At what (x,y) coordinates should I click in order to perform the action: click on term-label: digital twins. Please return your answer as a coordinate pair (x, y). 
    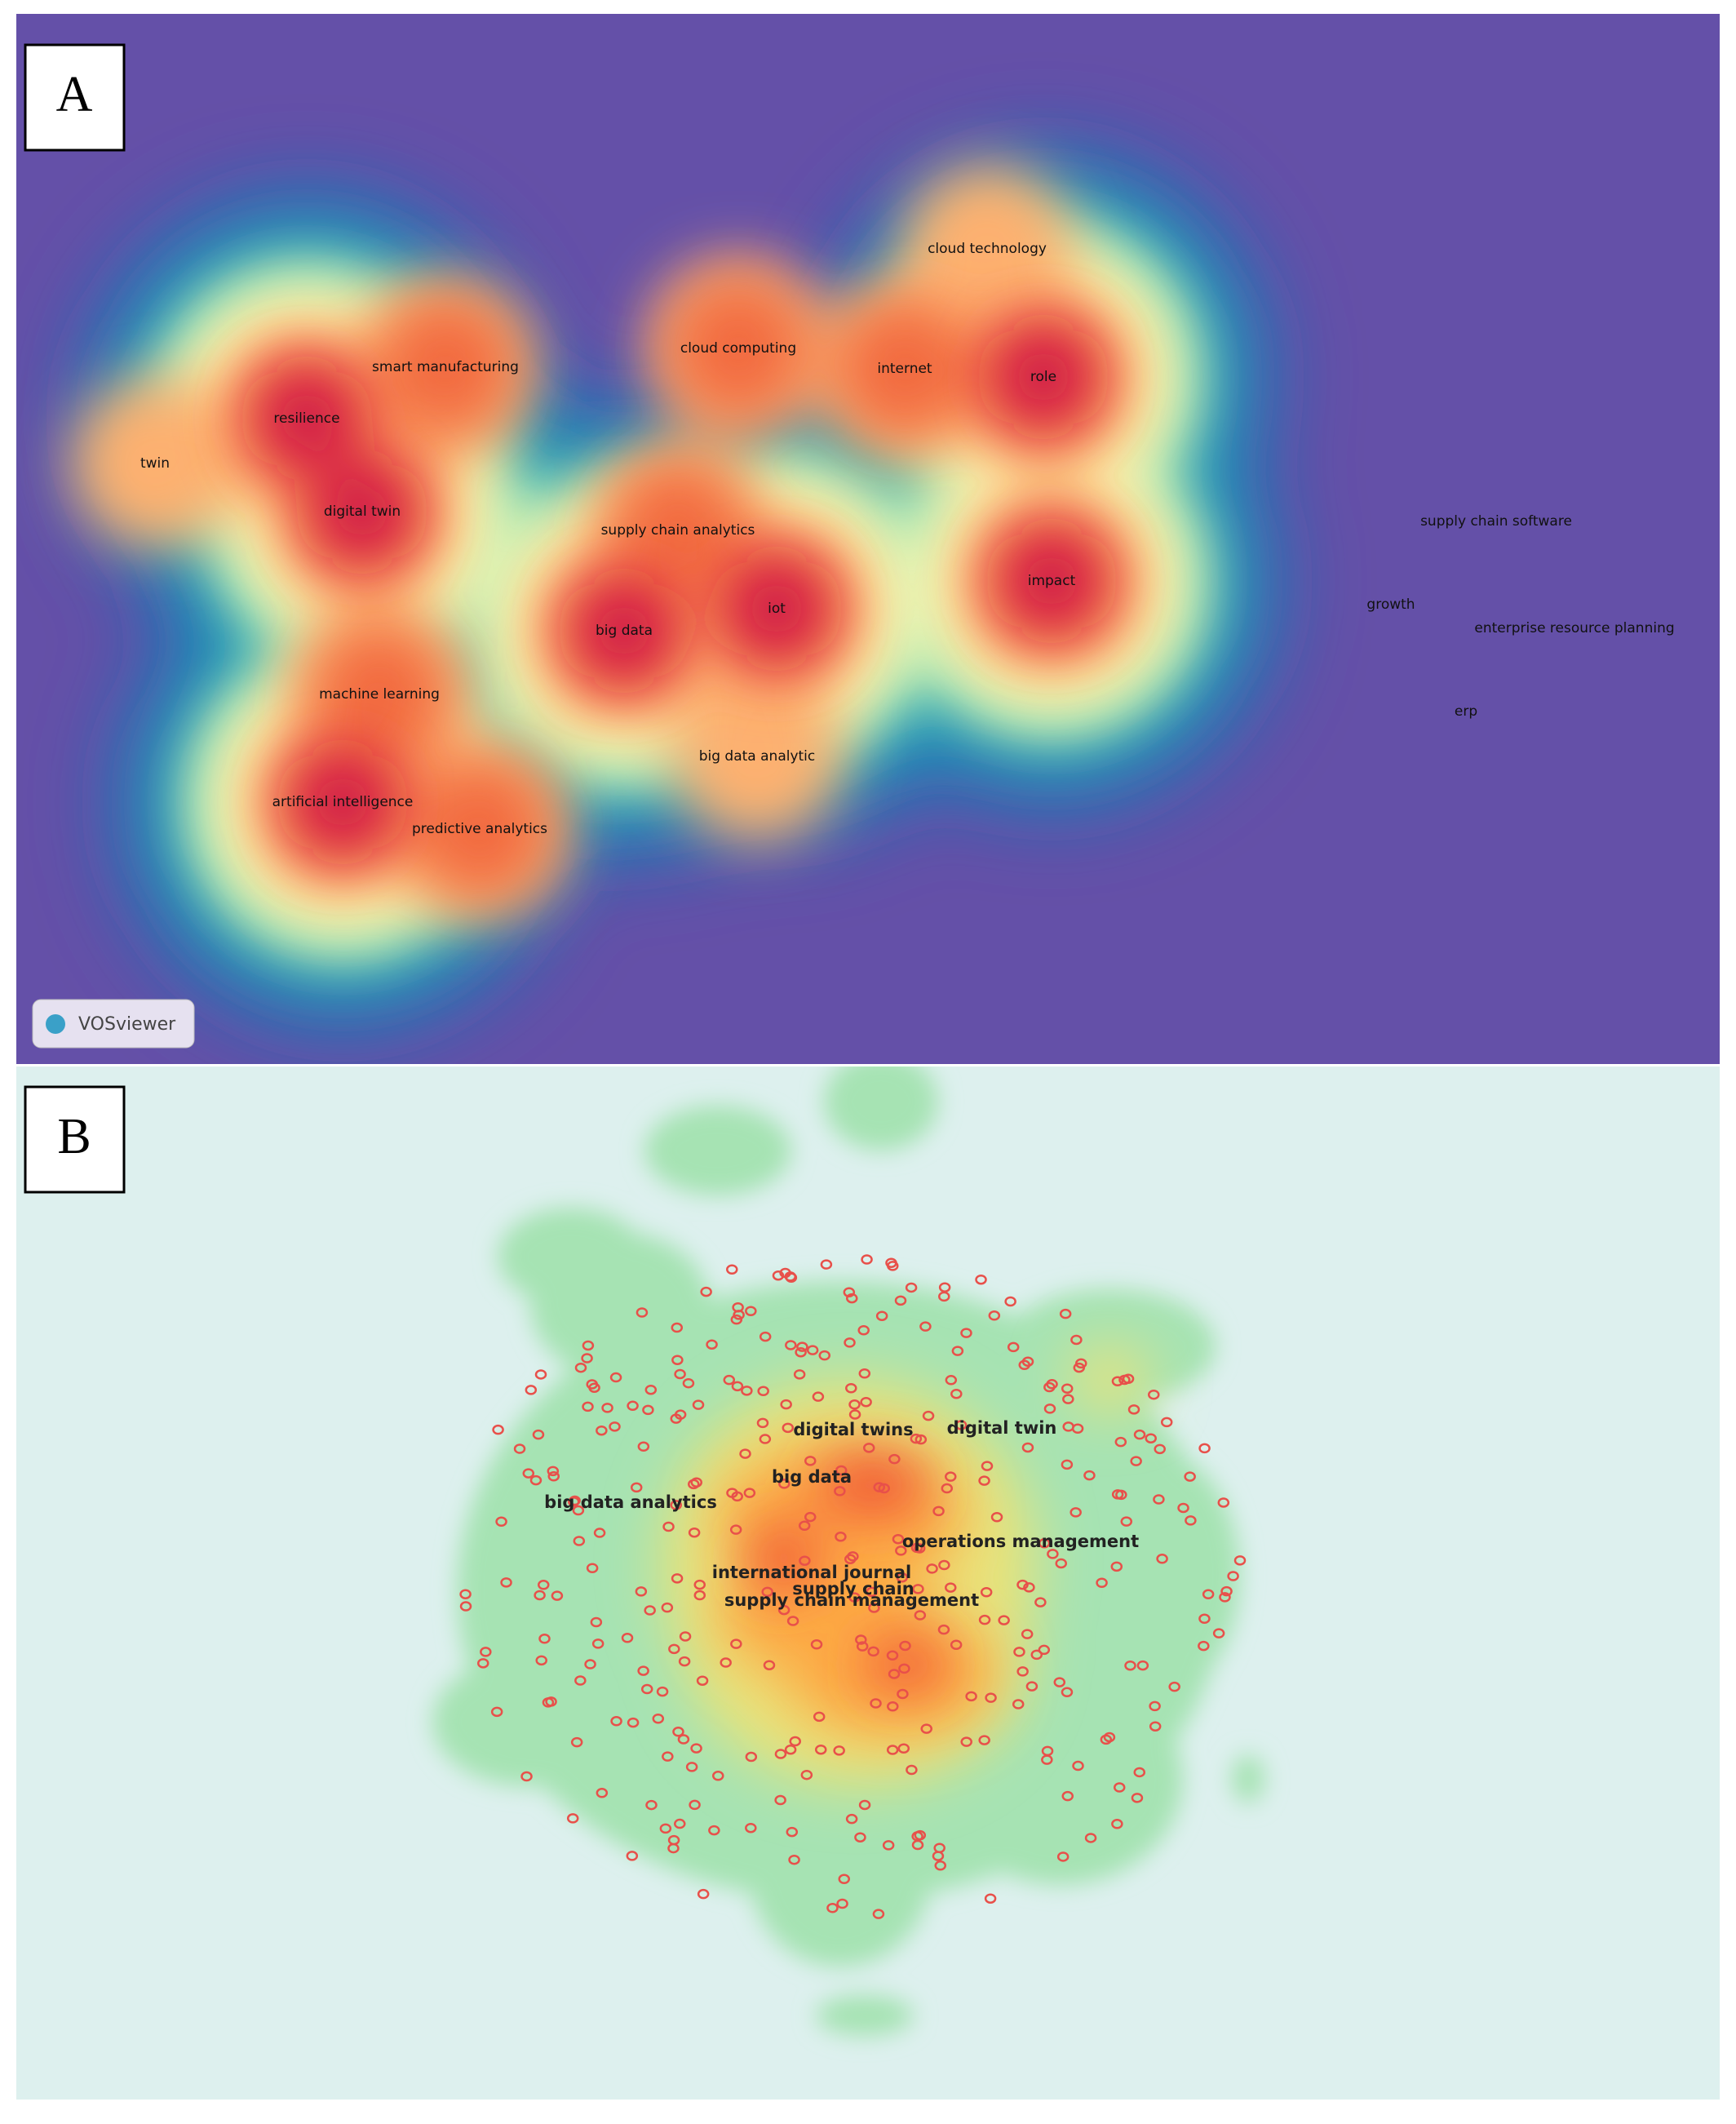
    Looking at the image, I should click on (853, 1429).